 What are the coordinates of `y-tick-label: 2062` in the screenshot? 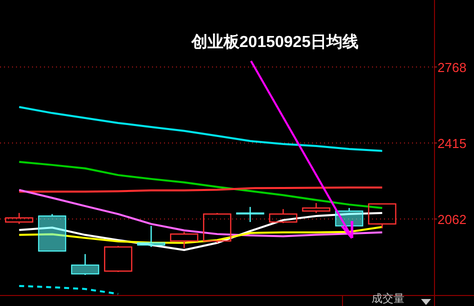 It's located at (452, 219).